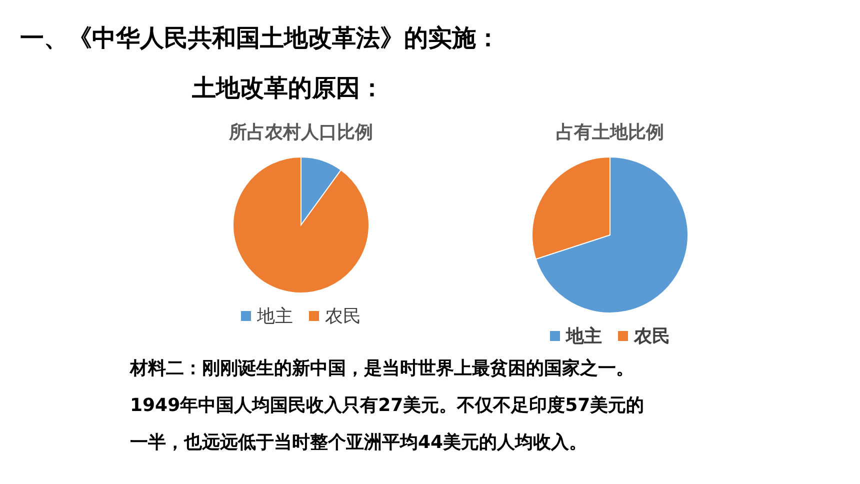  What do you see at coordinates (610, 133) in the screenshot?
I see `chart-title: 占有土地比例` at bounding box center [610, 133].